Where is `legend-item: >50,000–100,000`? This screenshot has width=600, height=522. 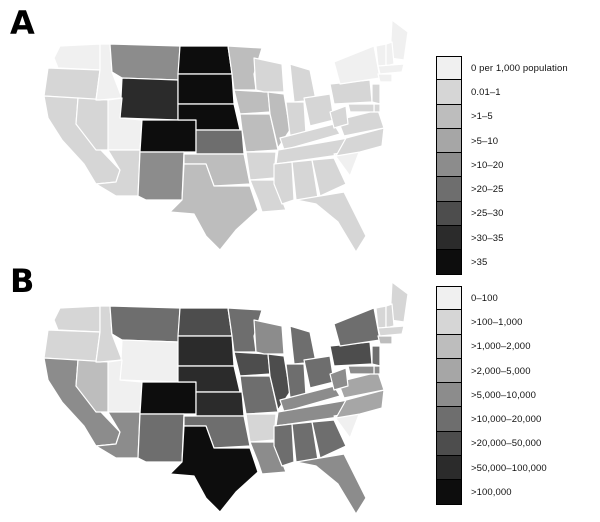
legend-item: >50,000–100,000 is located at coordinates (516, 468).